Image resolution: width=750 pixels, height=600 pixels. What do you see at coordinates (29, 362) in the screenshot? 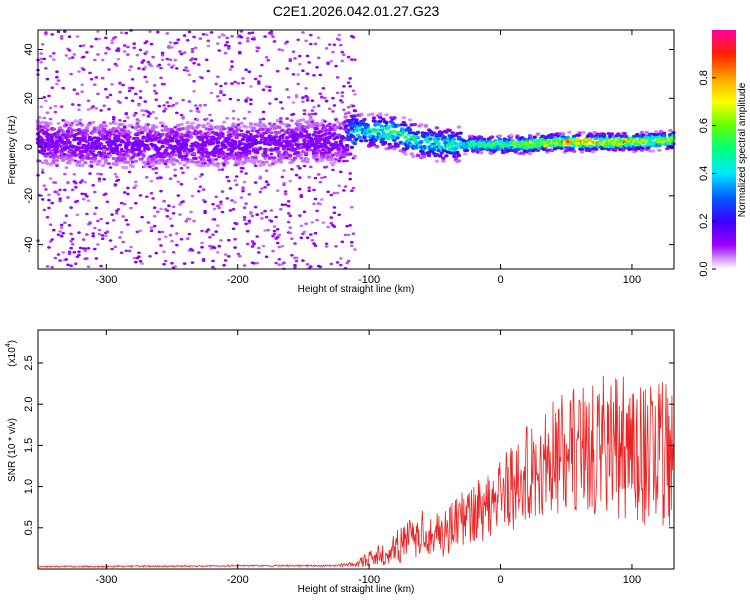
I see `y-tick-label: 2.5` at bounding box center [29, 362].